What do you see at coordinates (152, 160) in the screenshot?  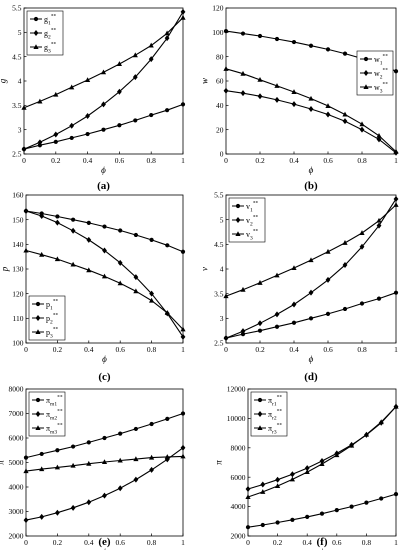 I see `x-tick-label: 0.8` at bounding box center [152, 160].